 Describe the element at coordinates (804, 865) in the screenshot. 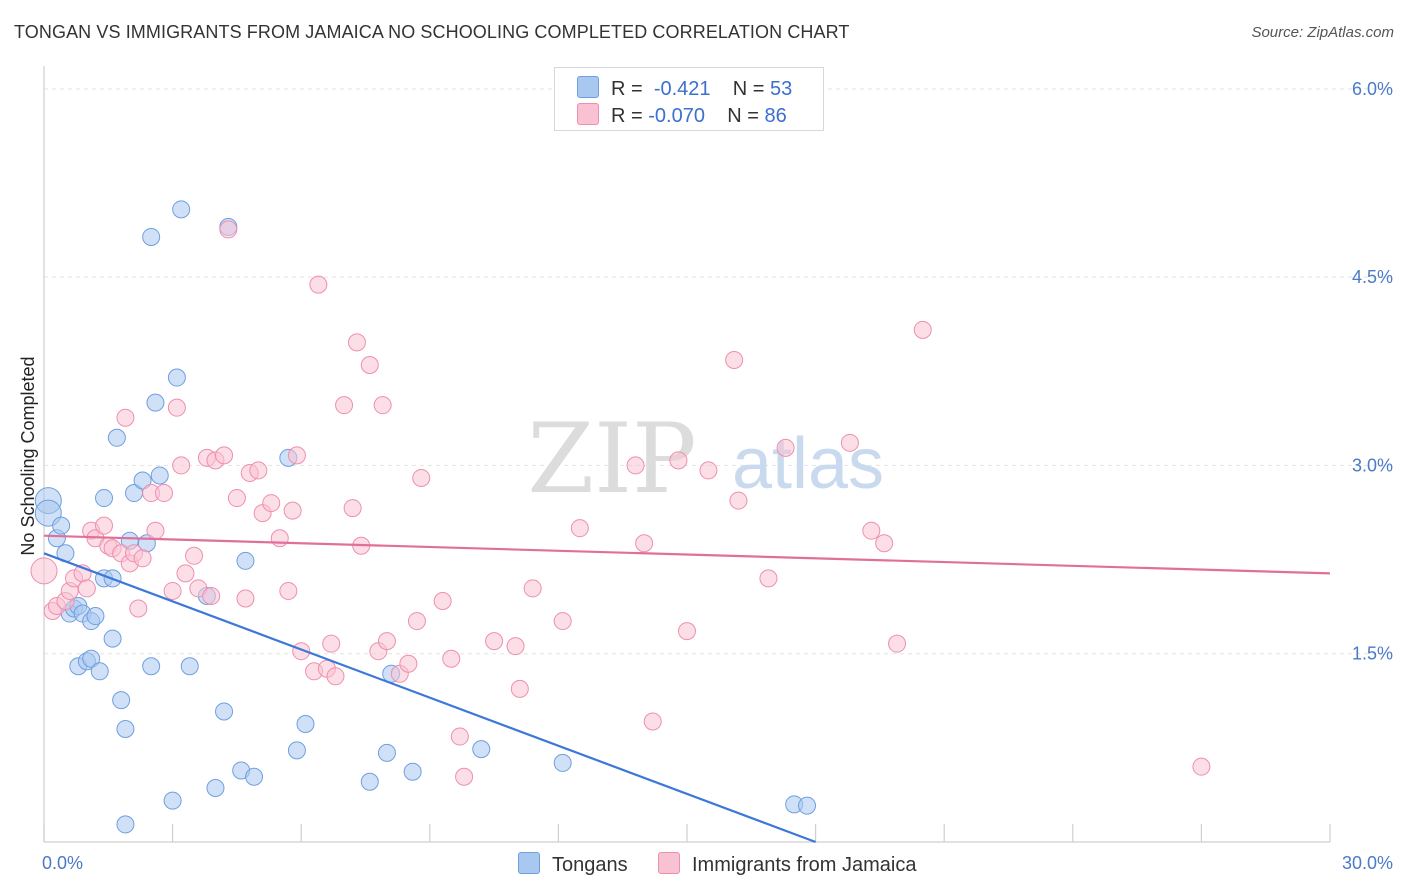

I see `bottom-legend-label: Immigrants from Jamaica` at that location.